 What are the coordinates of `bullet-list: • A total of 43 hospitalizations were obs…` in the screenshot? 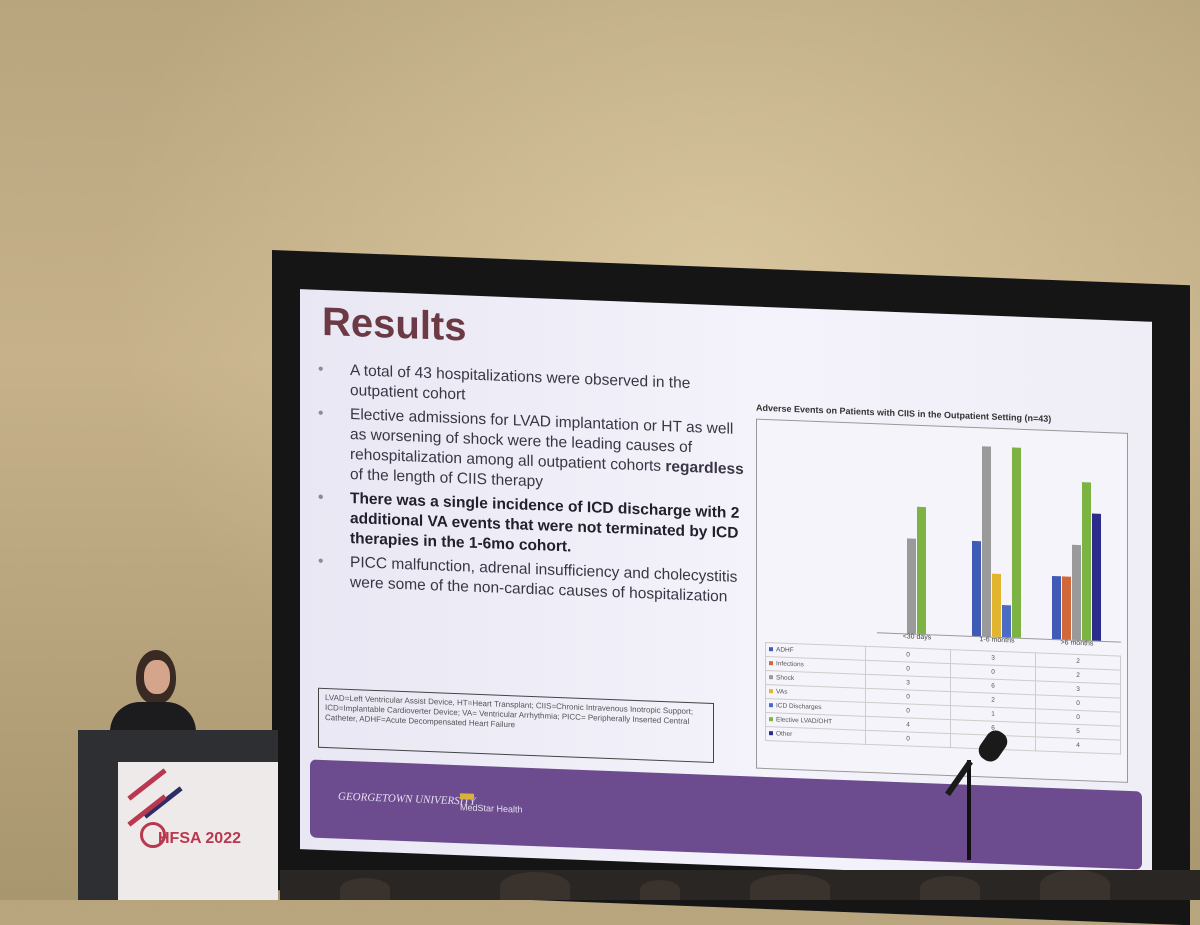 It's located at (529, 486).